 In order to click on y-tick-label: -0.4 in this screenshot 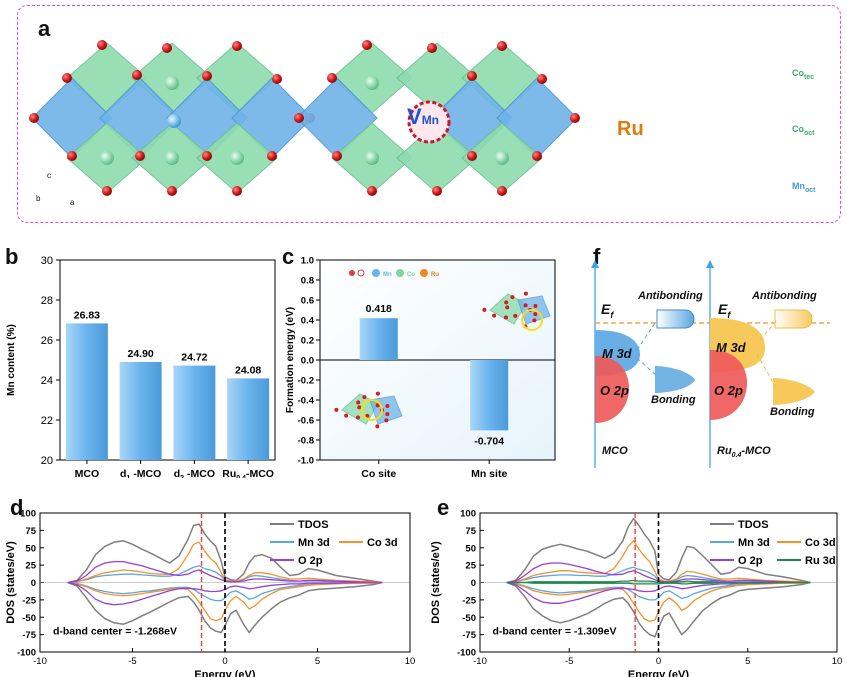, I will do `click(306, 401)`.